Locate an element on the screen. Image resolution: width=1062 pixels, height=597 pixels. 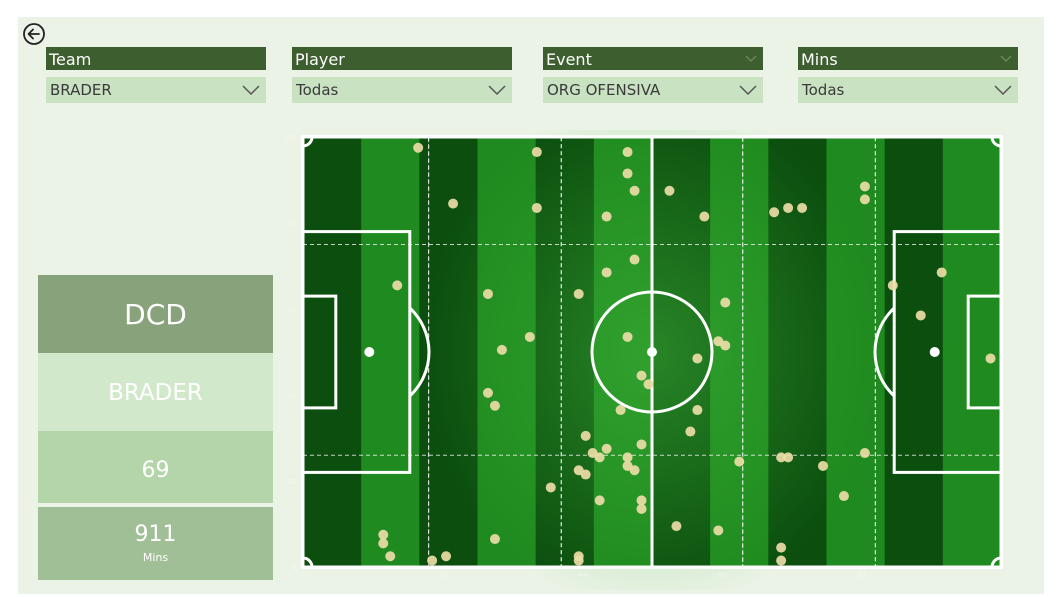
position-code-card: DCD is located at coordinates (155, 314).